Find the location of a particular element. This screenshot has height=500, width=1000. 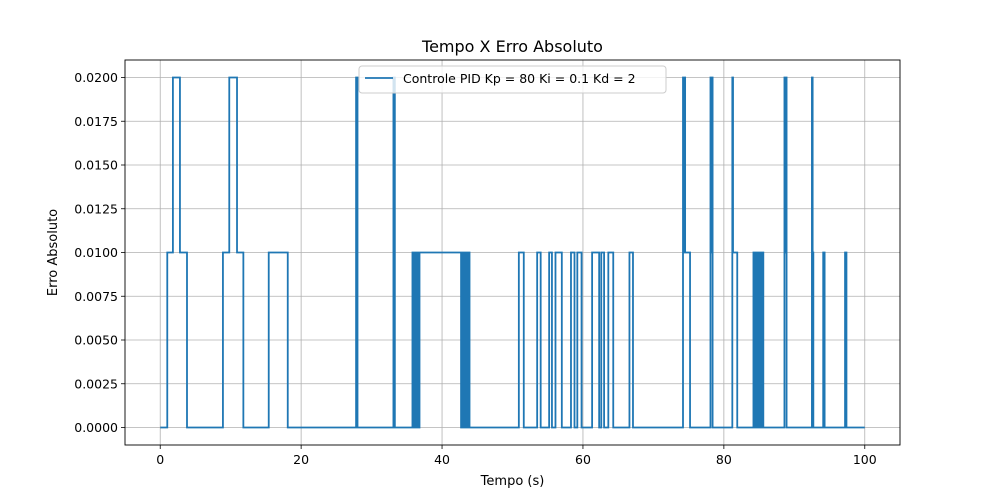

y-tick-label: 0.0075 is located at coordinates (96, 296).